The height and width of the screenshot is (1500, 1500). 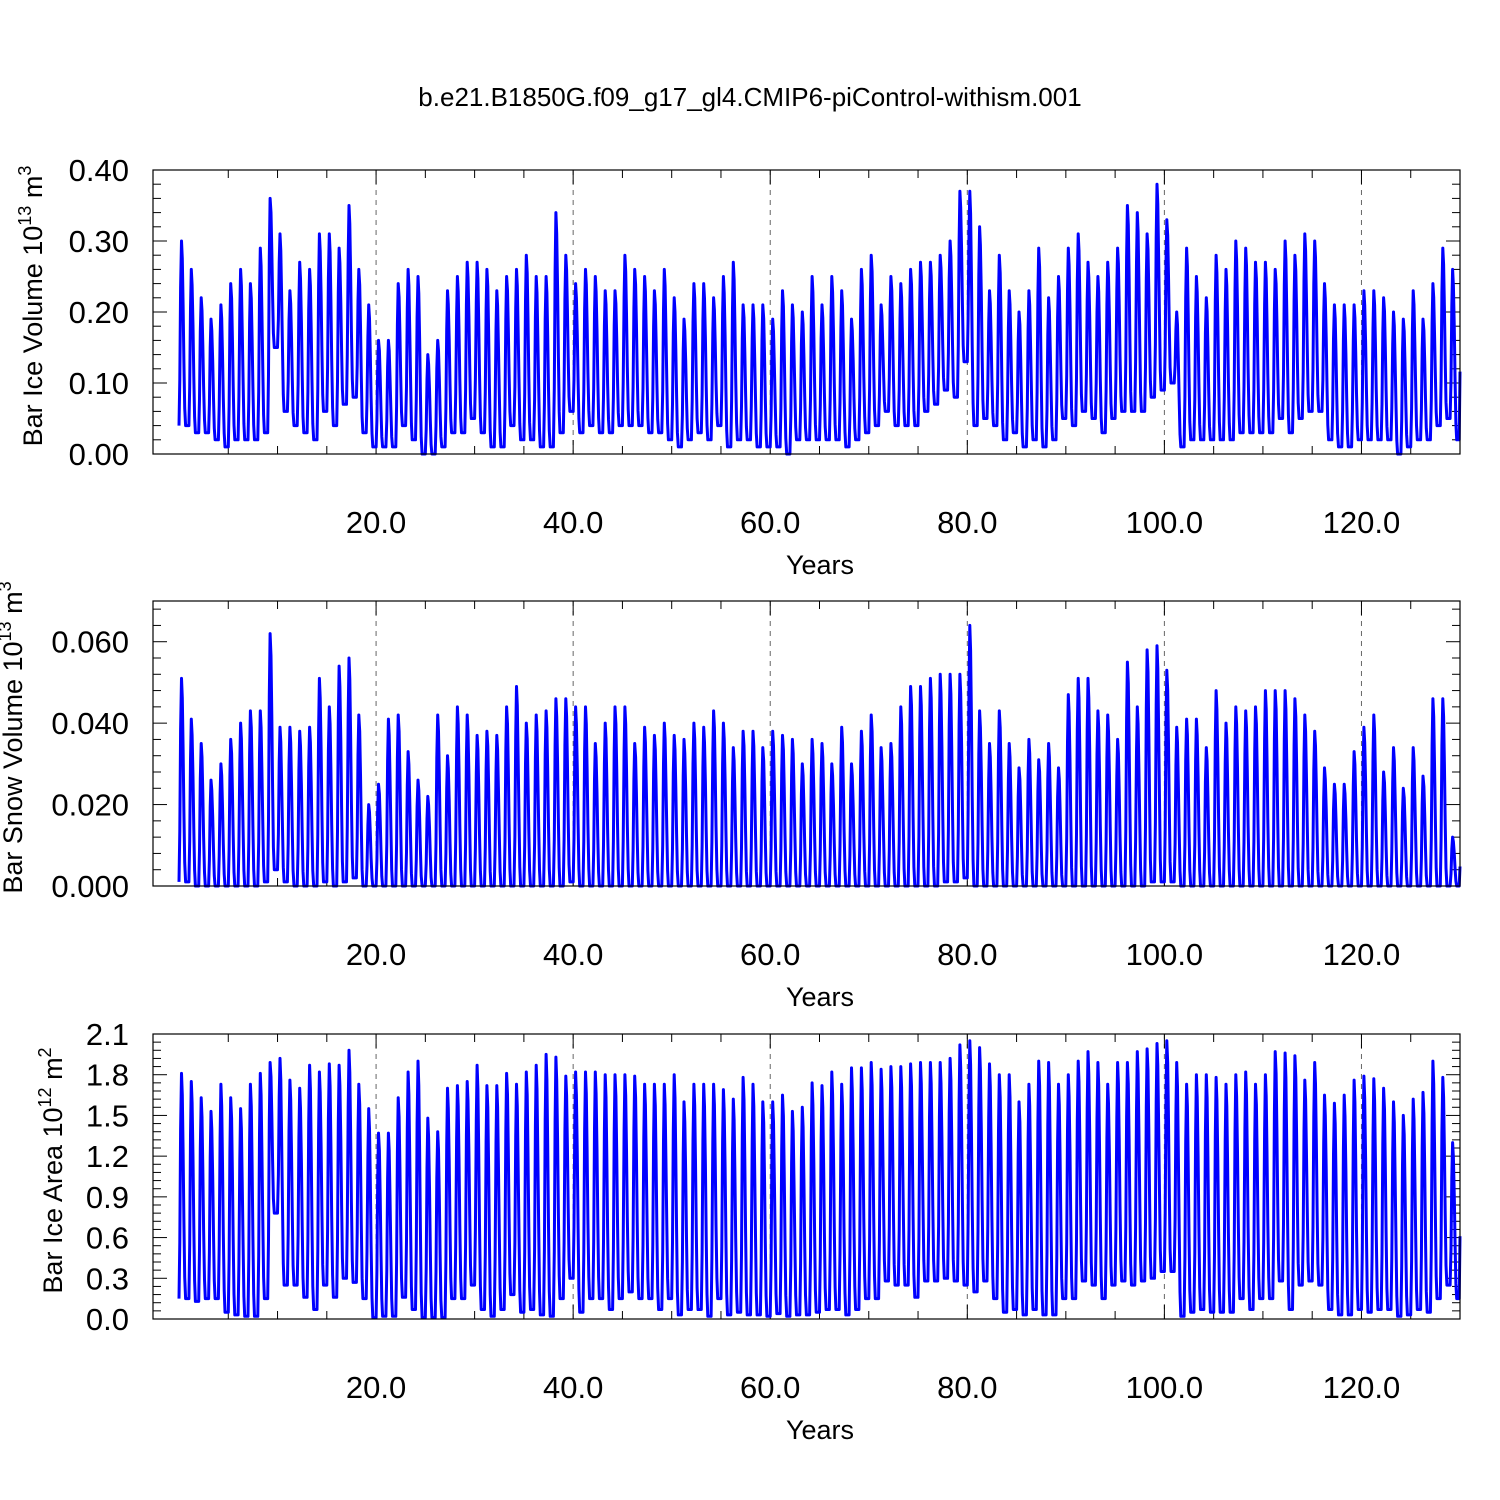 I want to click on y-tick-label: 0.30, so click(x=99, y=241).